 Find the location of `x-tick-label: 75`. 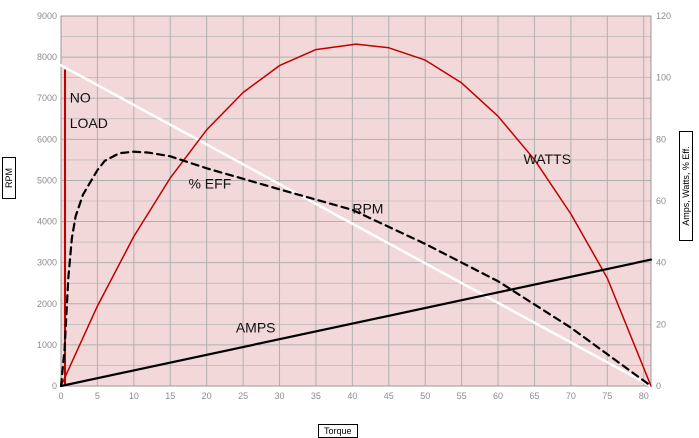

x-tick-label: 75 is located at coordinates (607, 396).